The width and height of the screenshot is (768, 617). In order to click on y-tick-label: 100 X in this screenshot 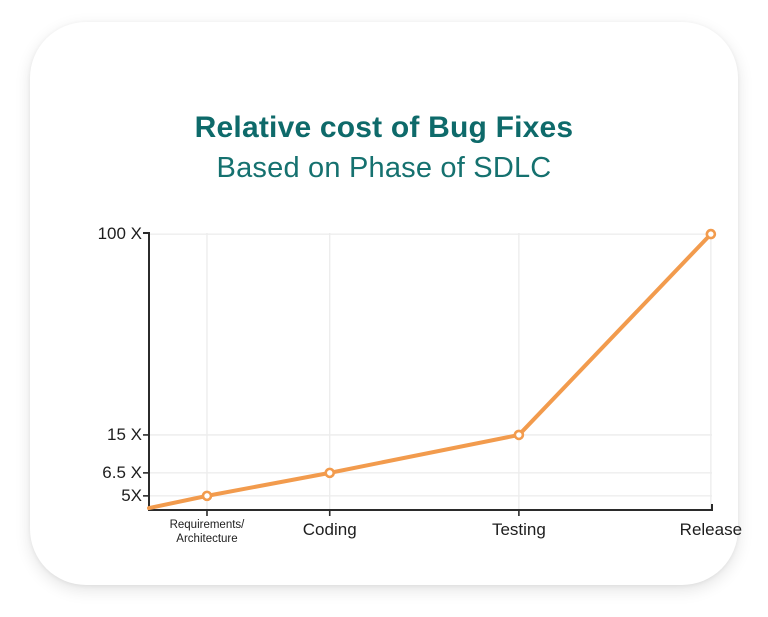, I will do `click(119, 234)`.